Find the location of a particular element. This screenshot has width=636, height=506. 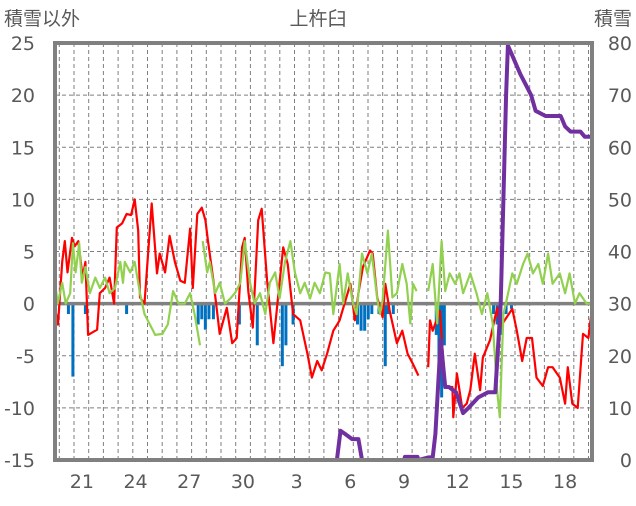

left-tick-label: 15 is located at coordinates (23, 148).